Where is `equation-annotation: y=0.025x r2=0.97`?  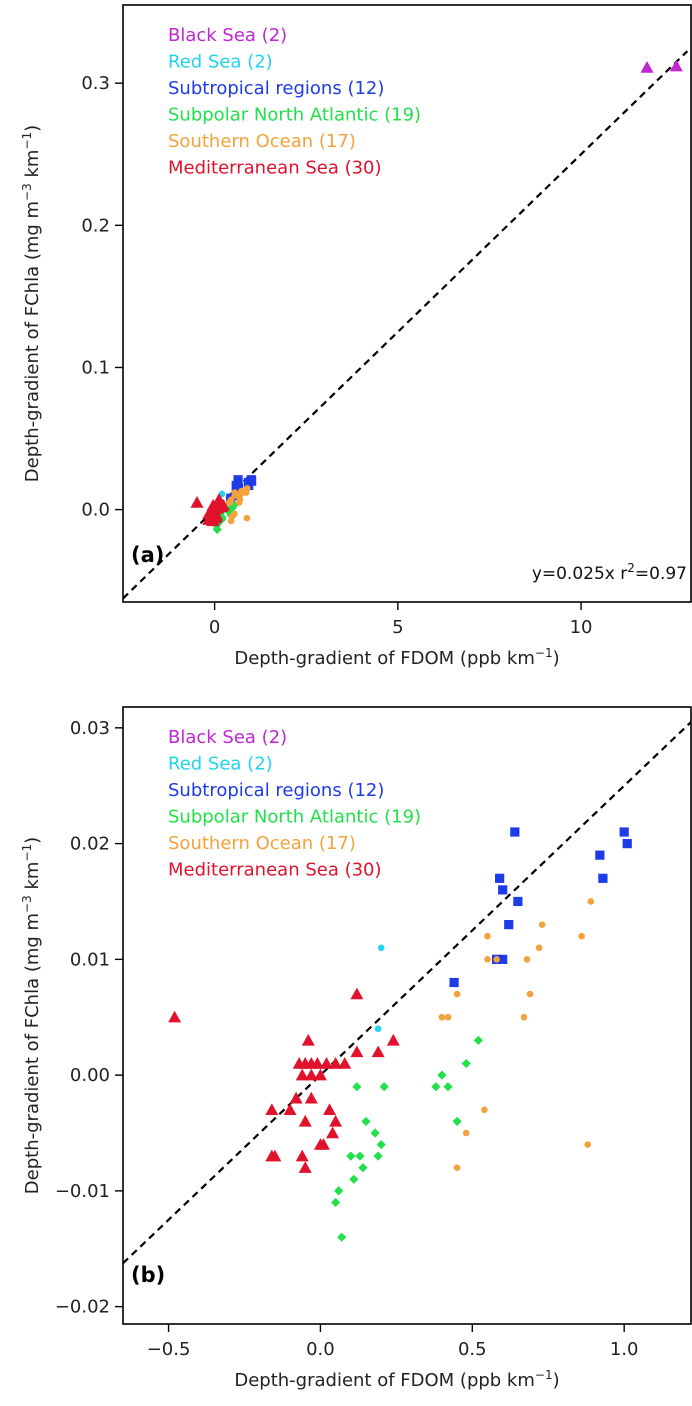 equation-annotation: y=0.025x r2=0.97 is located at coordinates (609, 572).